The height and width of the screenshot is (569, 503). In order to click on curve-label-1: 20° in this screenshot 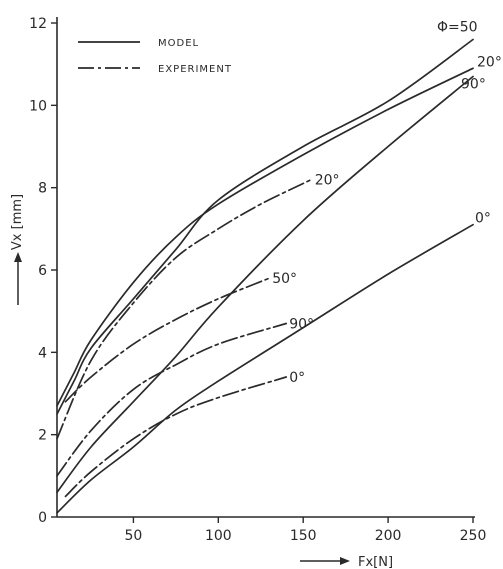, I will do `click(489, 62)`.